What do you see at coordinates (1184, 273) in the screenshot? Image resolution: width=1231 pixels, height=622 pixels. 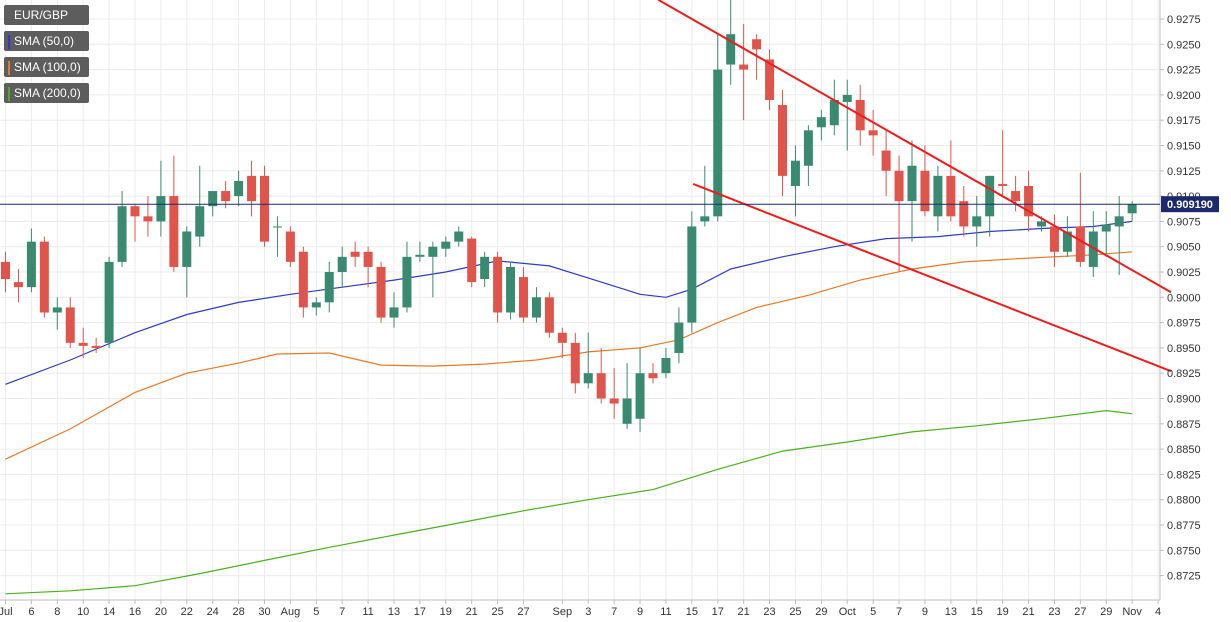 I see `y-tick-label: 0.9025` at bounding box center [1184, 273].